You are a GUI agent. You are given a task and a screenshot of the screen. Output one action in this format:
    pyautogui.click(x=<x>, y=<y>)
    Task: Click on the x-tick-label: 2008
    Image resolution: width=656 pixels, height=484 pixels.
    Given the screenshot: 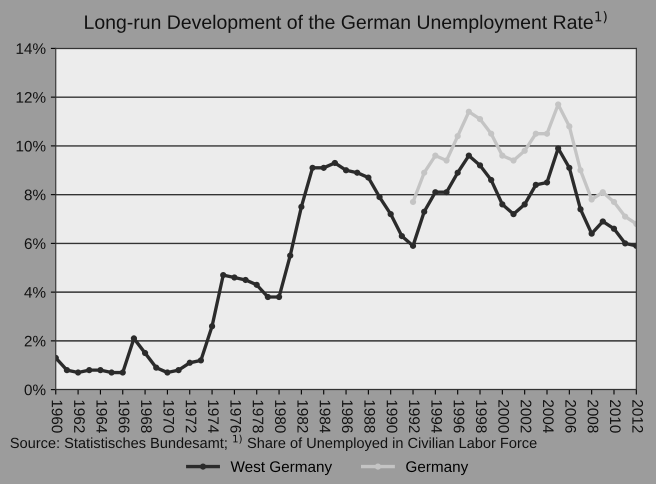 What is the action you would take?
    pyautogui.click(x=593, y=416)
    